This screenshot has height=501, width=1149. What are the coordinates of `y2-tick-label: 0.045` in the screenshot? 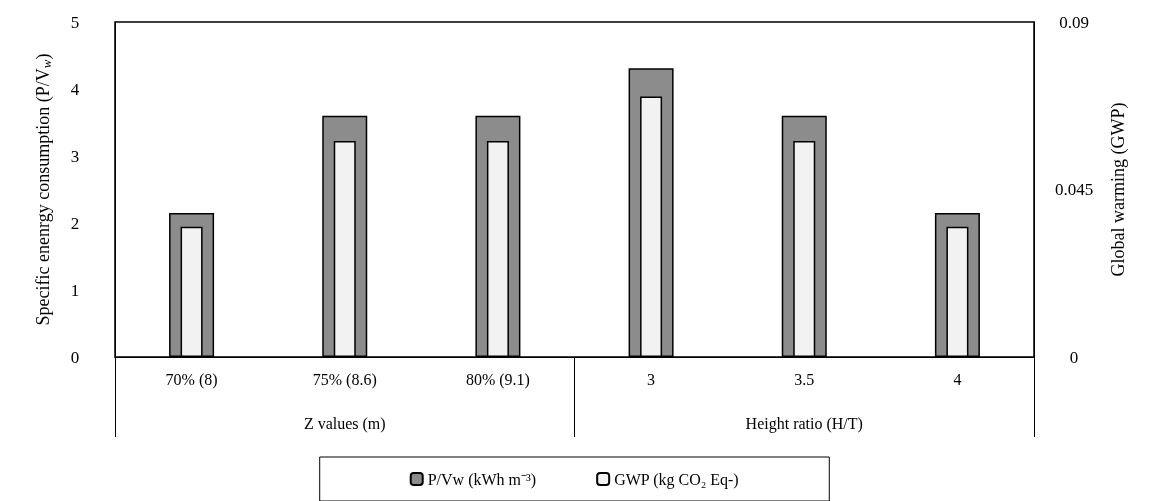 It's located at (1074, 189).